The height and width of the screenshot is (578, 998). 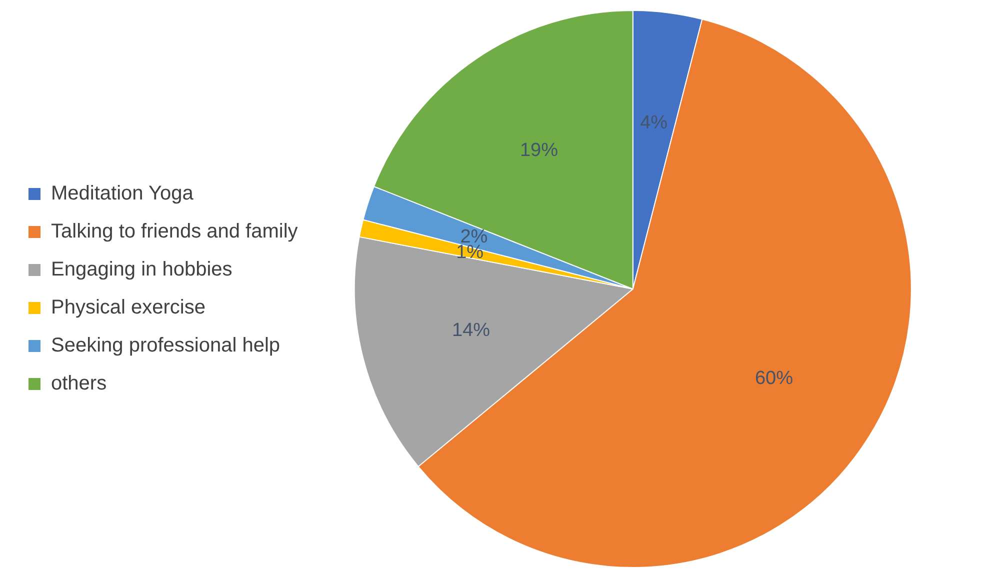 I want to click on legend-label: Talking to friends and family, so click(x=174, y=231).